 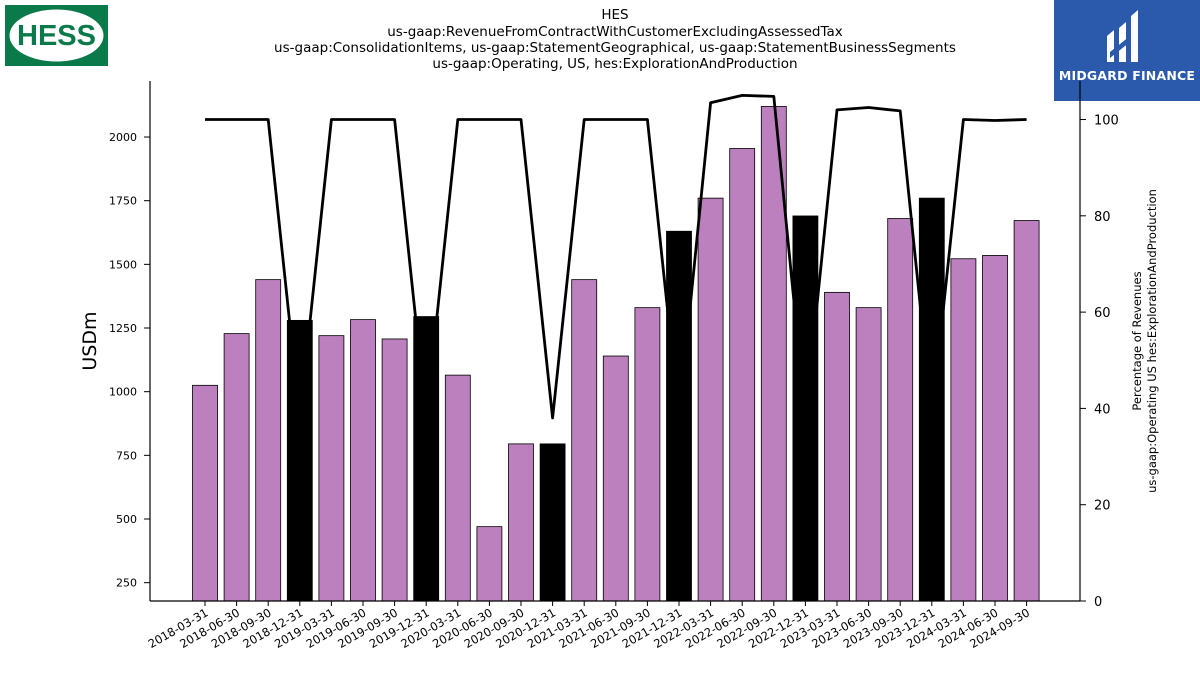 I want to click on y-right-tick-label-100: 100, so click(x=1106, y=121).